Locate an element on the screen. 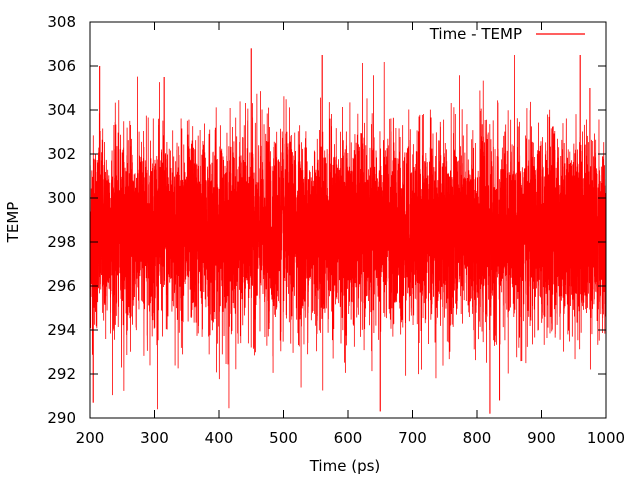  y-axis-label: TEMP is located at coordinates (13, 223).